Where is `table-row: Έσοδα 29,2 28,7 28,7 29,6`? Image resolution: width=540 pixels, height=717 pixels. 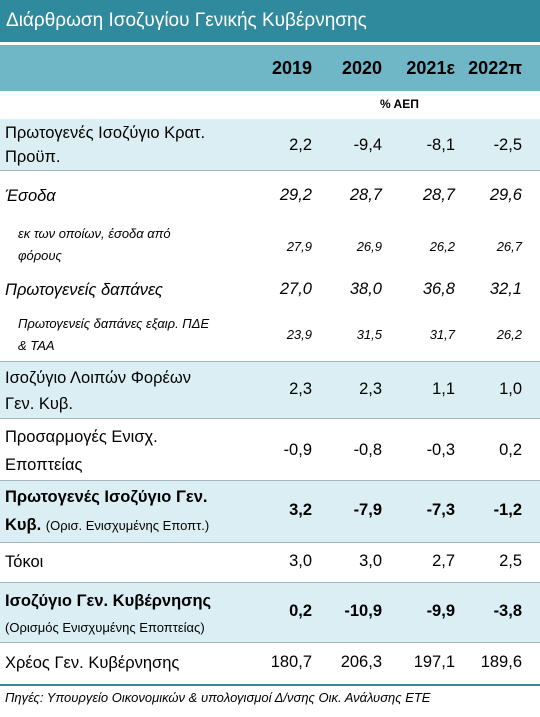
table-row: Έσοδα 29,2 28,7 28,7 29,6 is located at coordinates (270, 196).